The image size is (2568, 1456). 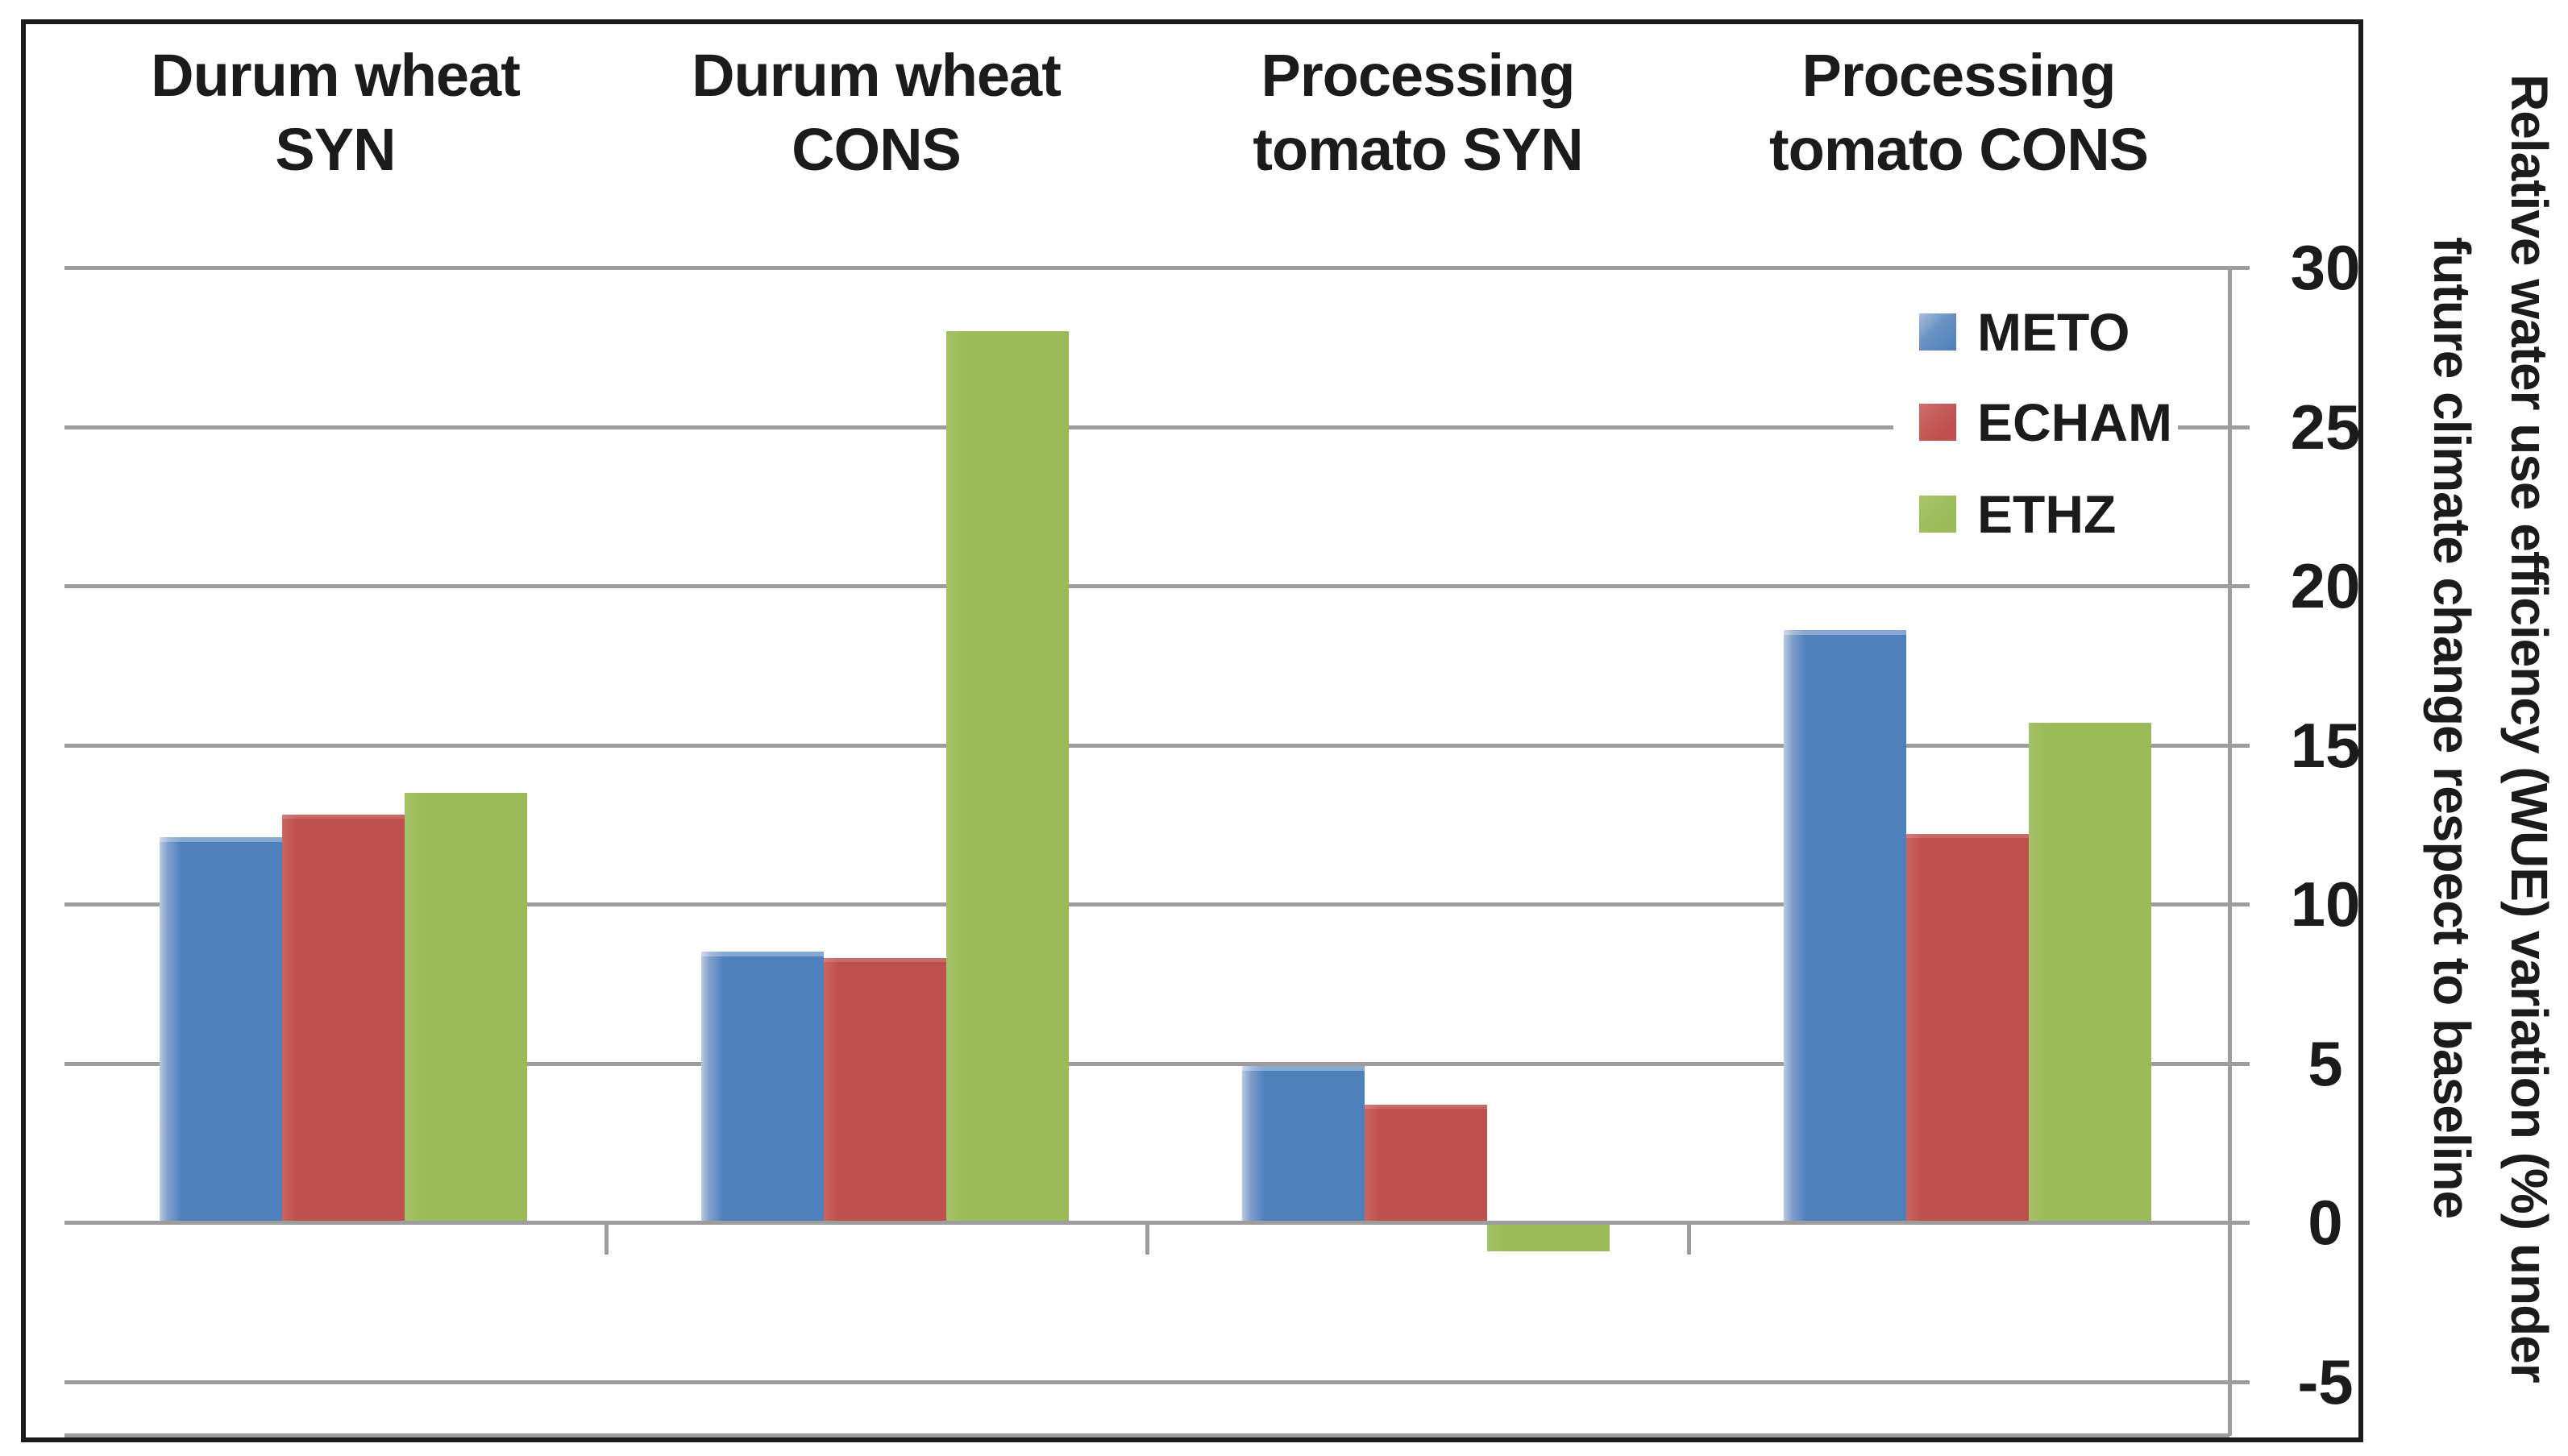 I want to click on legend: METO ECHAM ETHZ, so click(x=2036, y=433).